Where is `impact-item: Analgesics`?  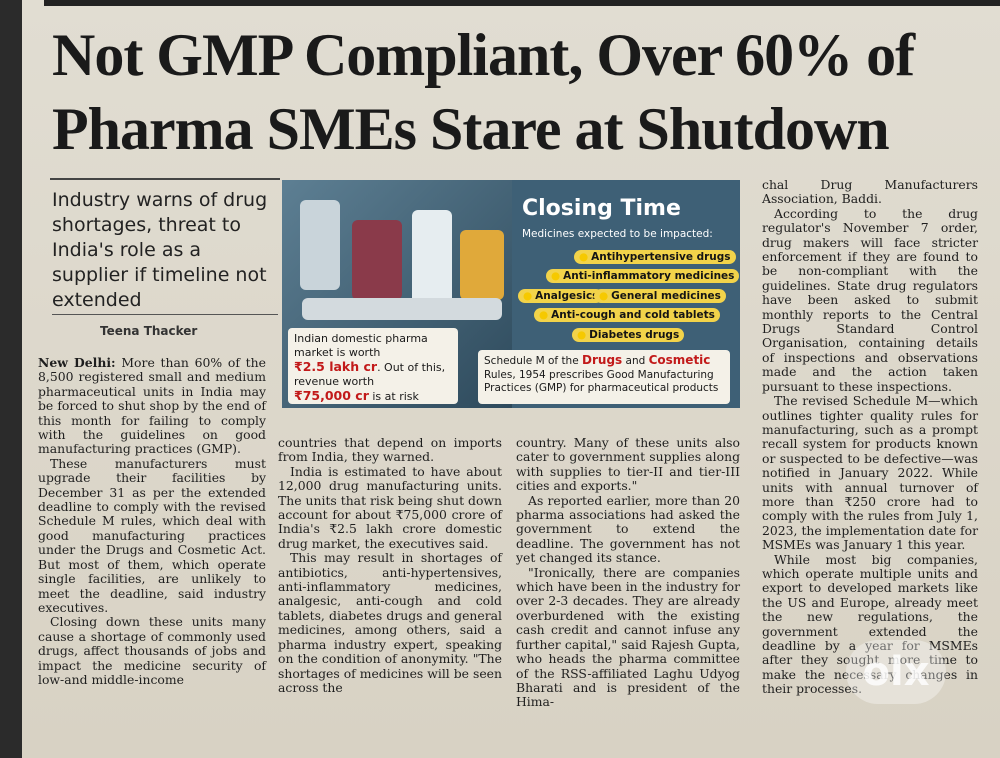
impact-item: Analgesics is located at coordinates (561, 296).